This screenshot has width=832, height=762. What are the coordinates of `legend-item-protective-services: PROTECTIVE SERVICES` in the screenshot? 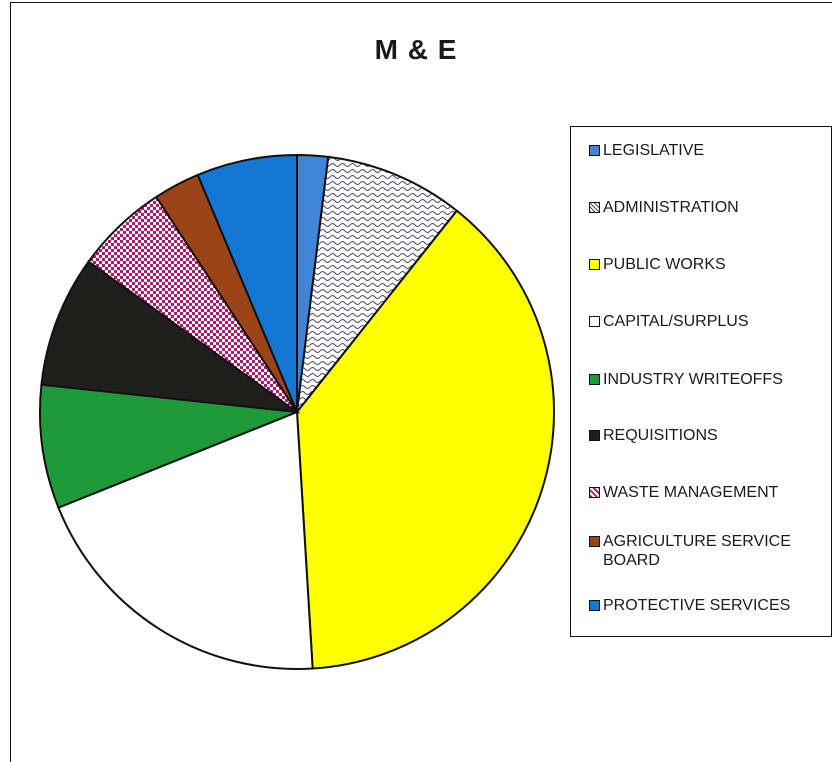 It's located at (709, 605).